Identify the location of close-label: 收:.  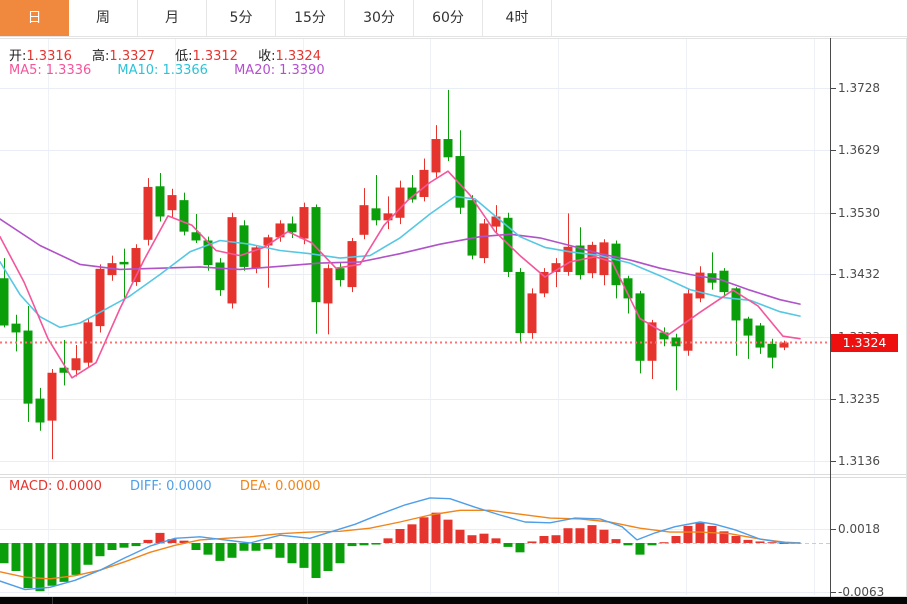
(267, 56).